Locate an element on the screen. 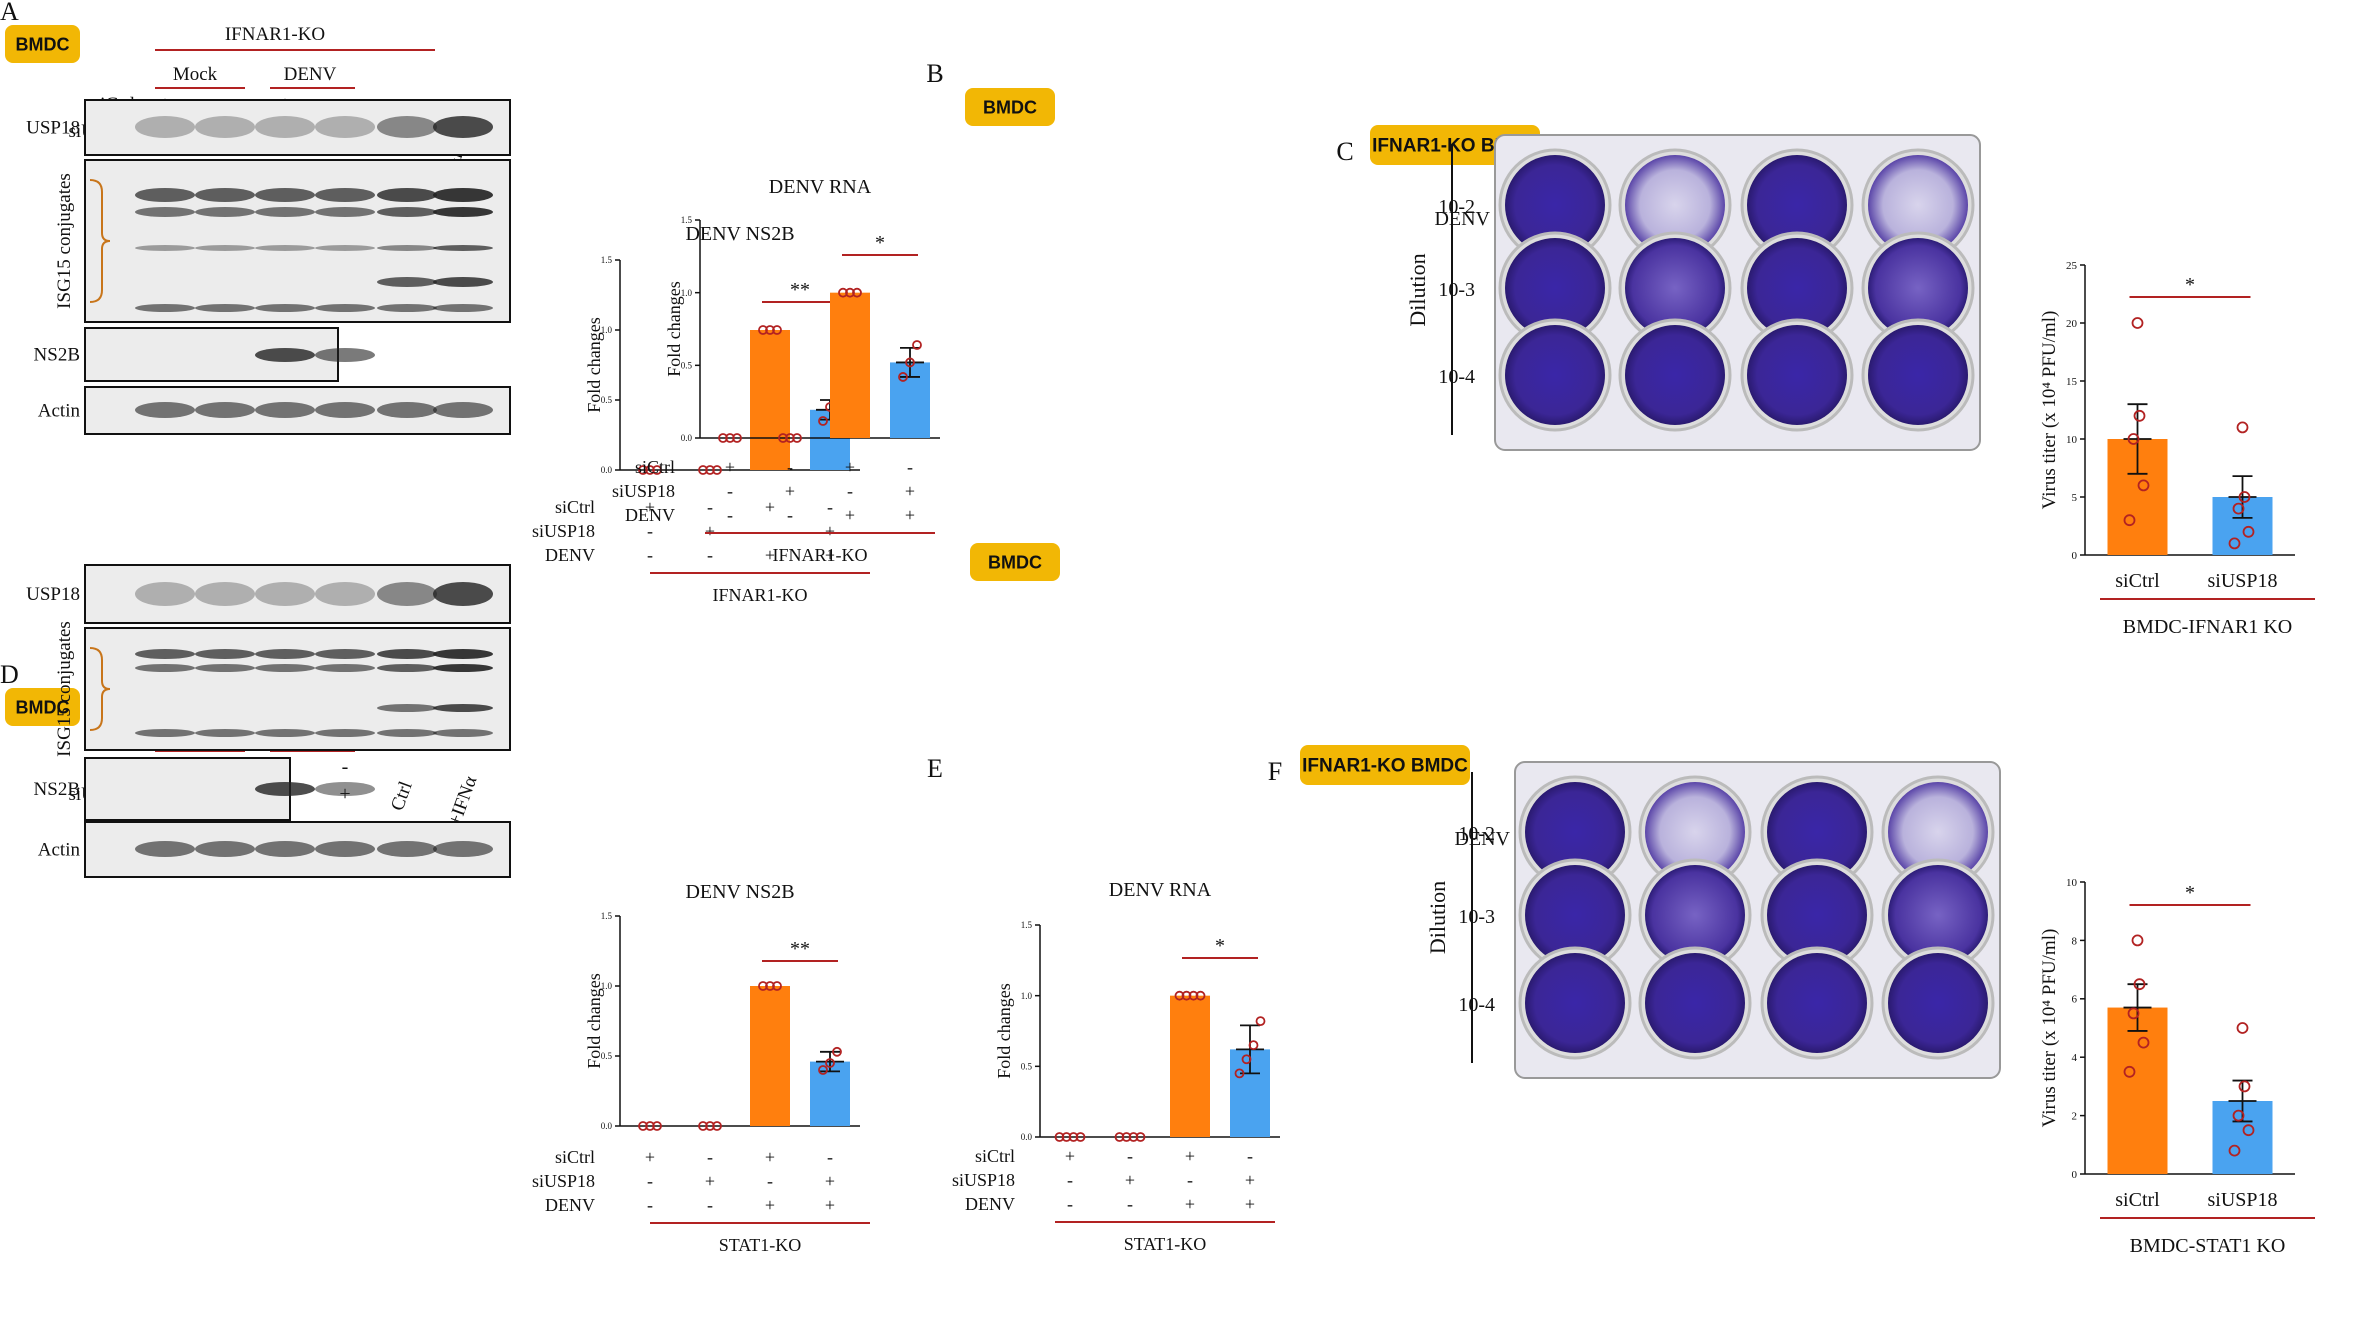 The image size is (2361, 1326). E-bar-ylabel: Fold changes is located at coordinates (1004, 1030).